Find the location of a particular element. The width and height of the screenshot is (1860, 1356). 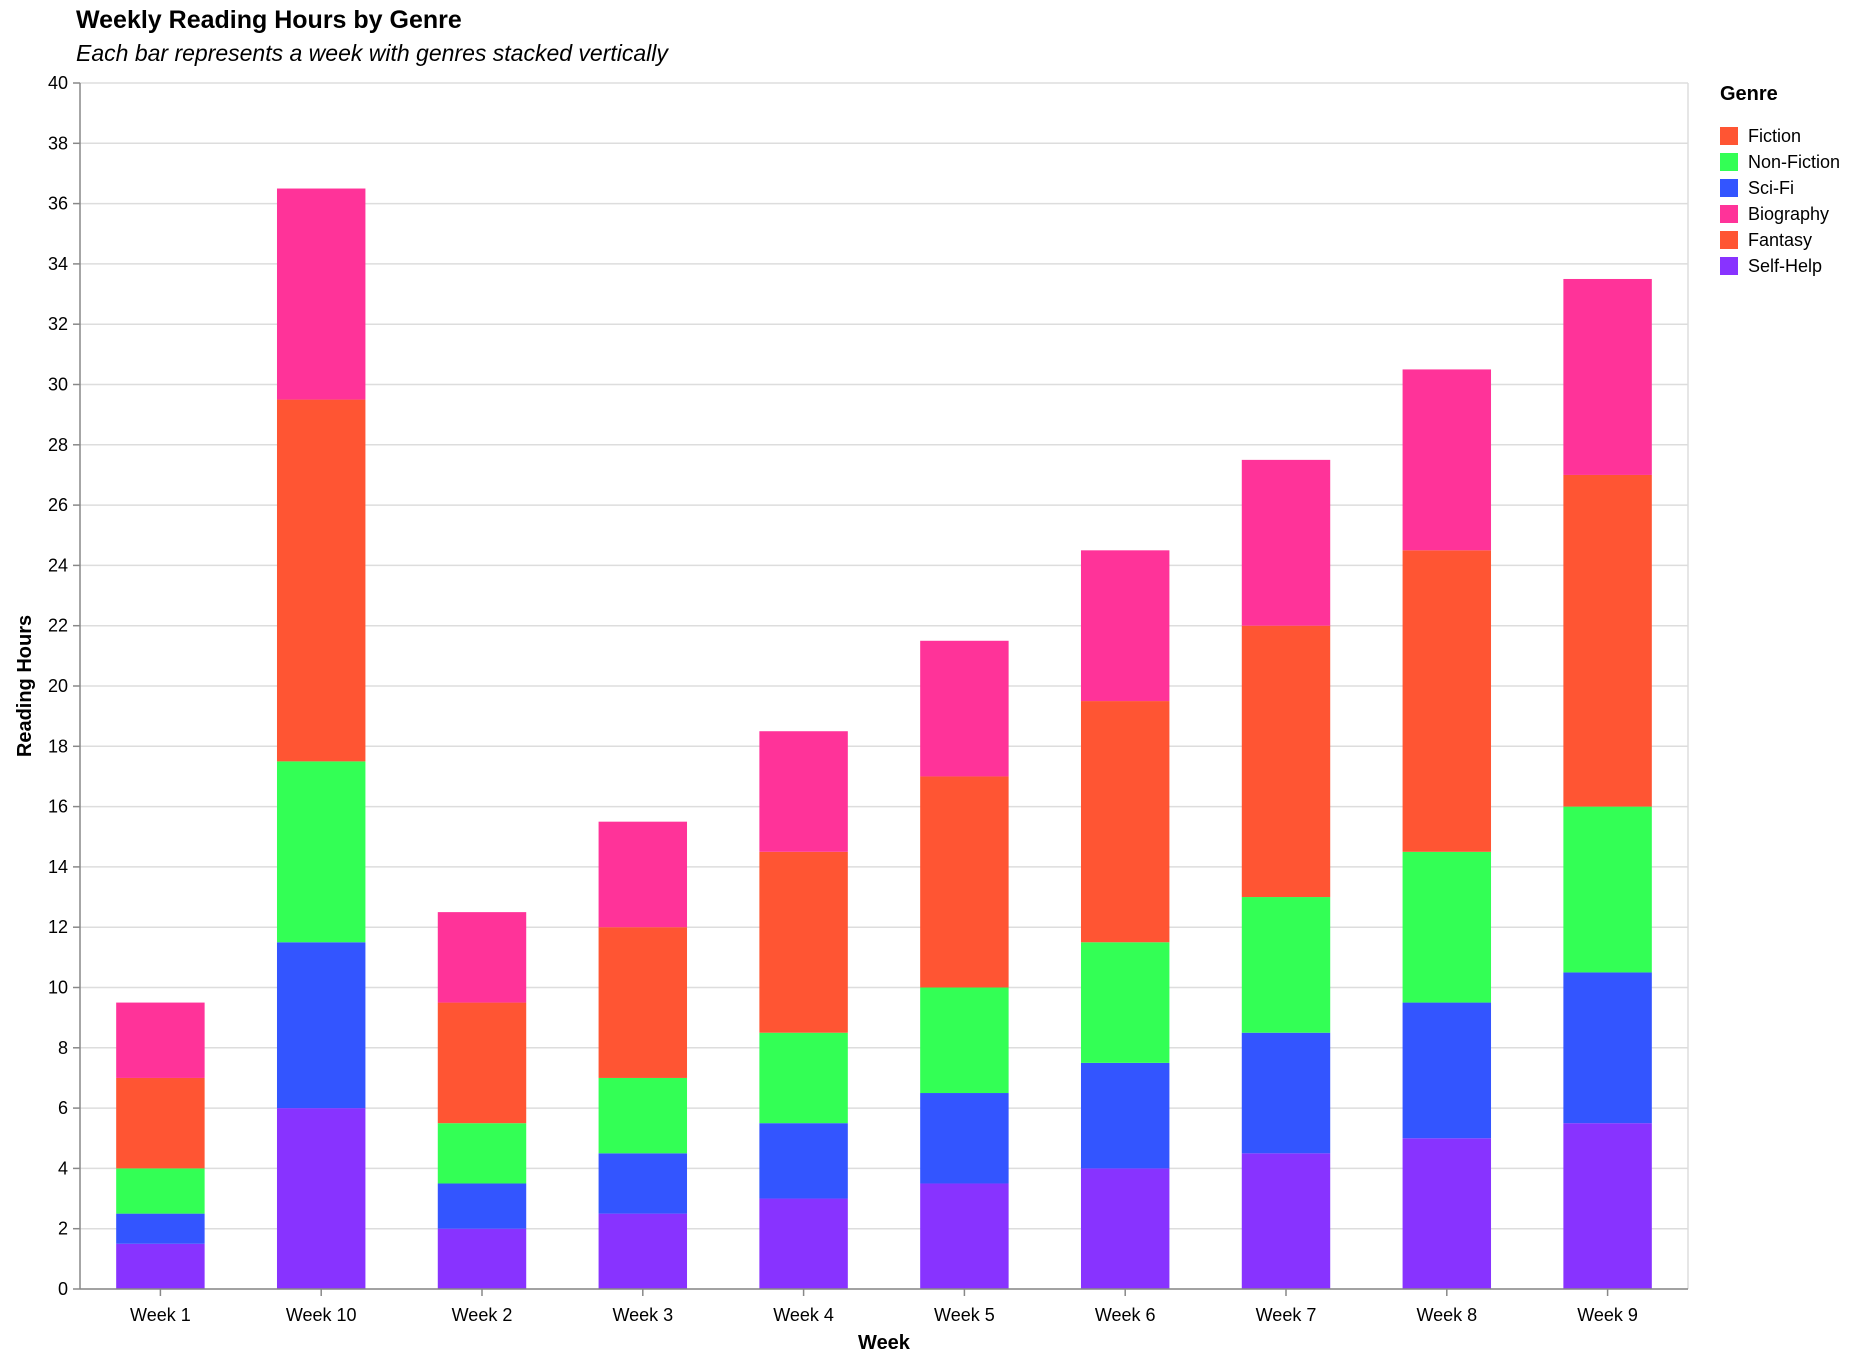

y-tick-label: 10 is located at coordinates (58, 988).